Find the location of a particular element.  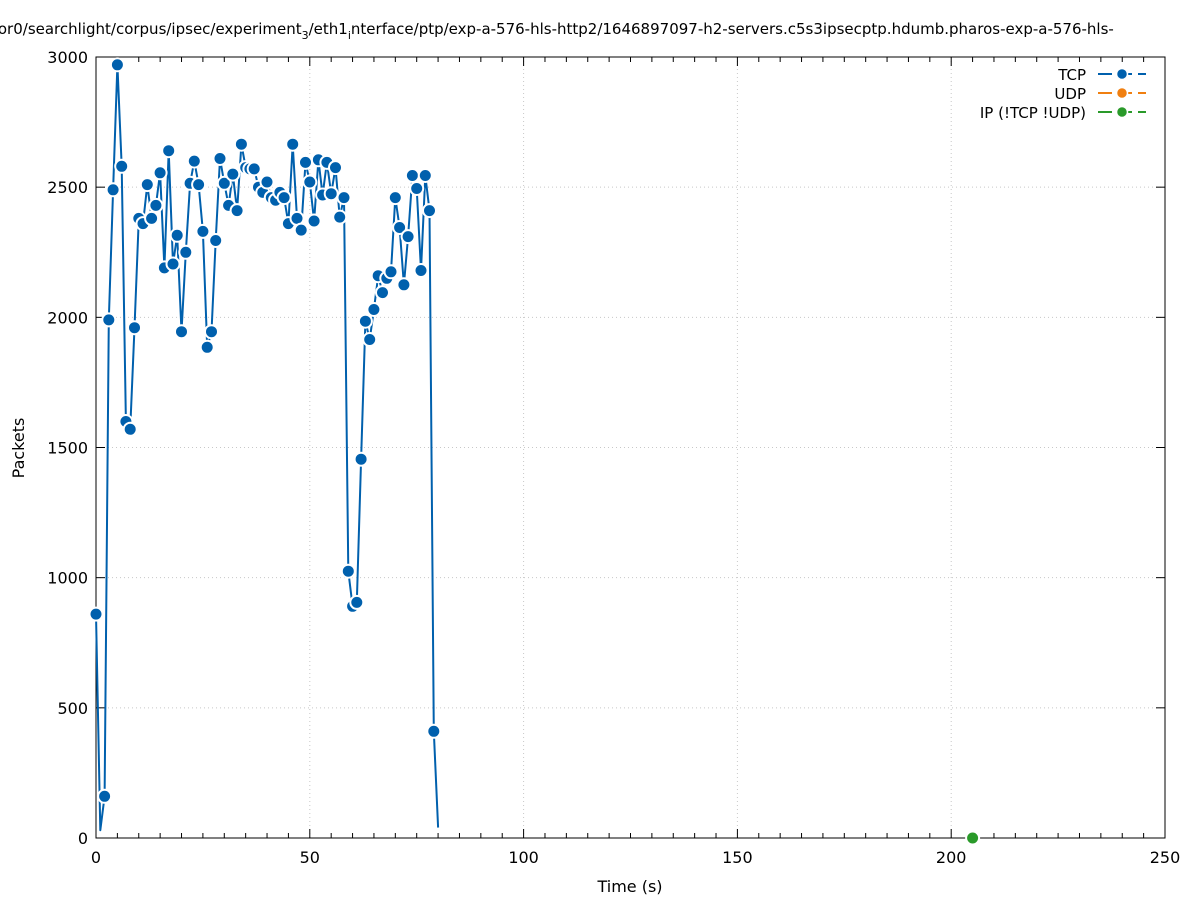

y-tick-label: 2000 is located at coordinates (67, 317).